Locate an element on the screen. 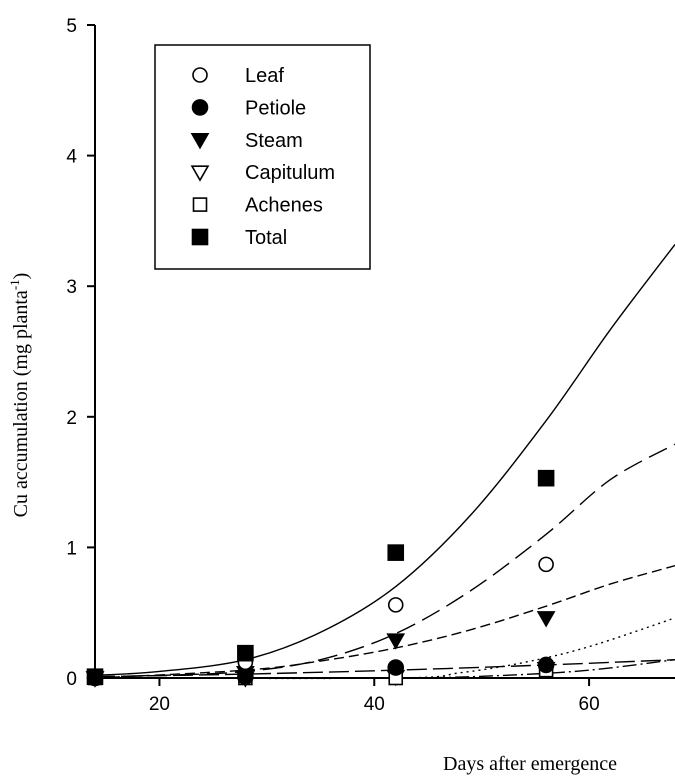 The width and height of the screenshot is (675, 782). y-tick-label: 5 is located at coordinates (71, 26).